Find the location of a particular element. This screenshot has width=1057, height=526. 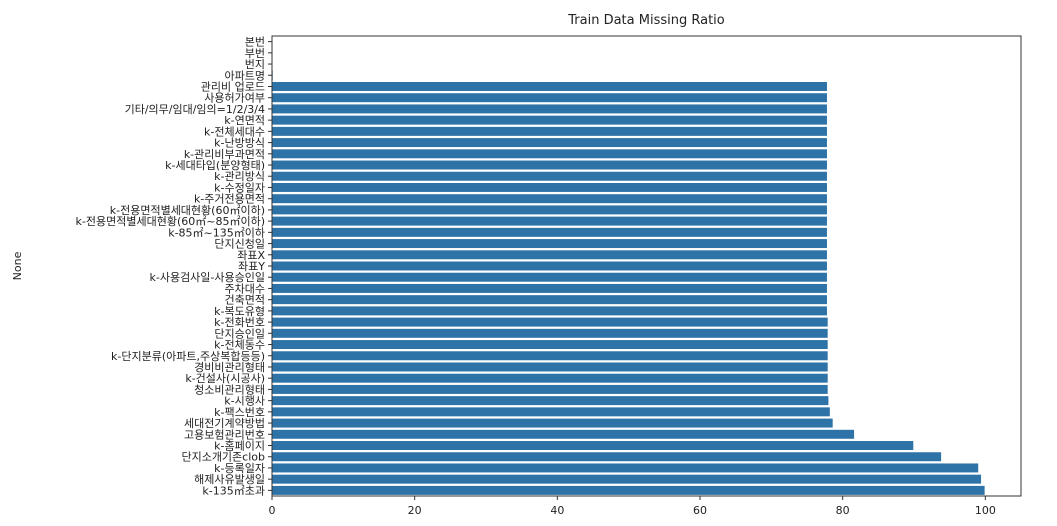

y-tick-label-16: k-전용면적별세대현황(60㎡~85㎡이하) is located at coordinates (170, 221).